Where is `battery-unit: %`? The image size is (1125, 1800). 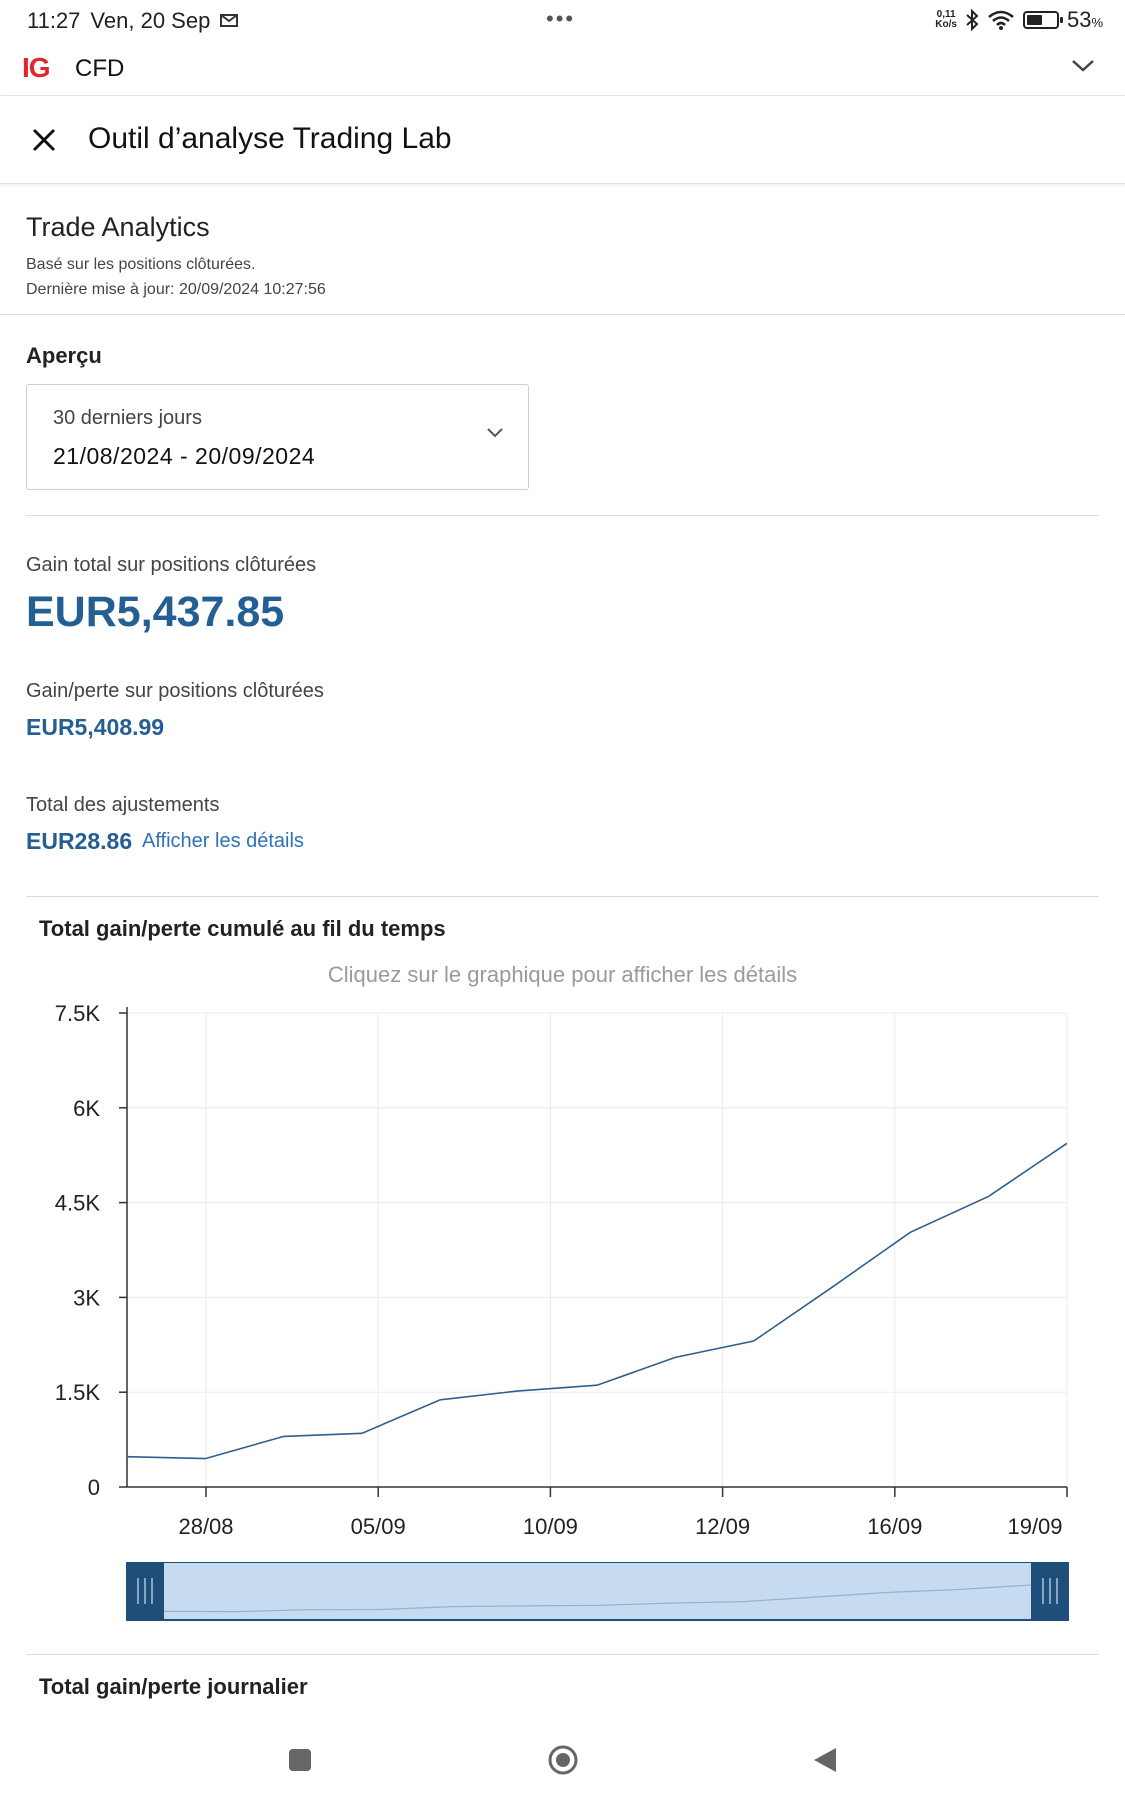
battery-unit: % is located at coordinates (1097, 22).